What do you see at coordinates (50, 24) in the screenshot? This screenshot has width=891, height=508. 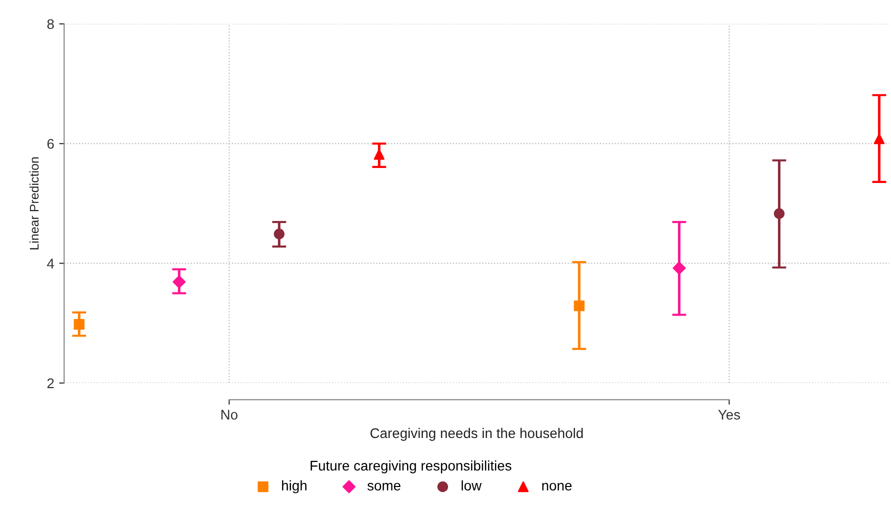 I see `y-tick-label: 8` at bounding box center [50, 24].